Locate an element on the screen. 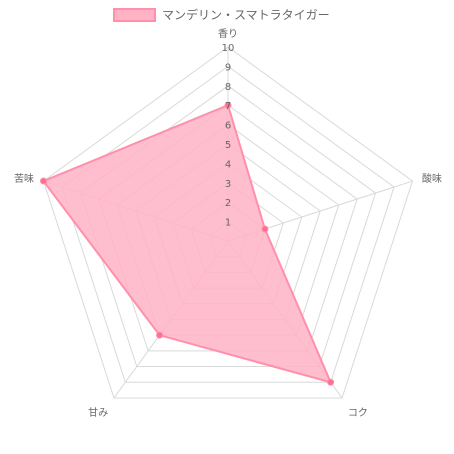  axis-label-2: 酸味 is located at coordinates (432, 178).